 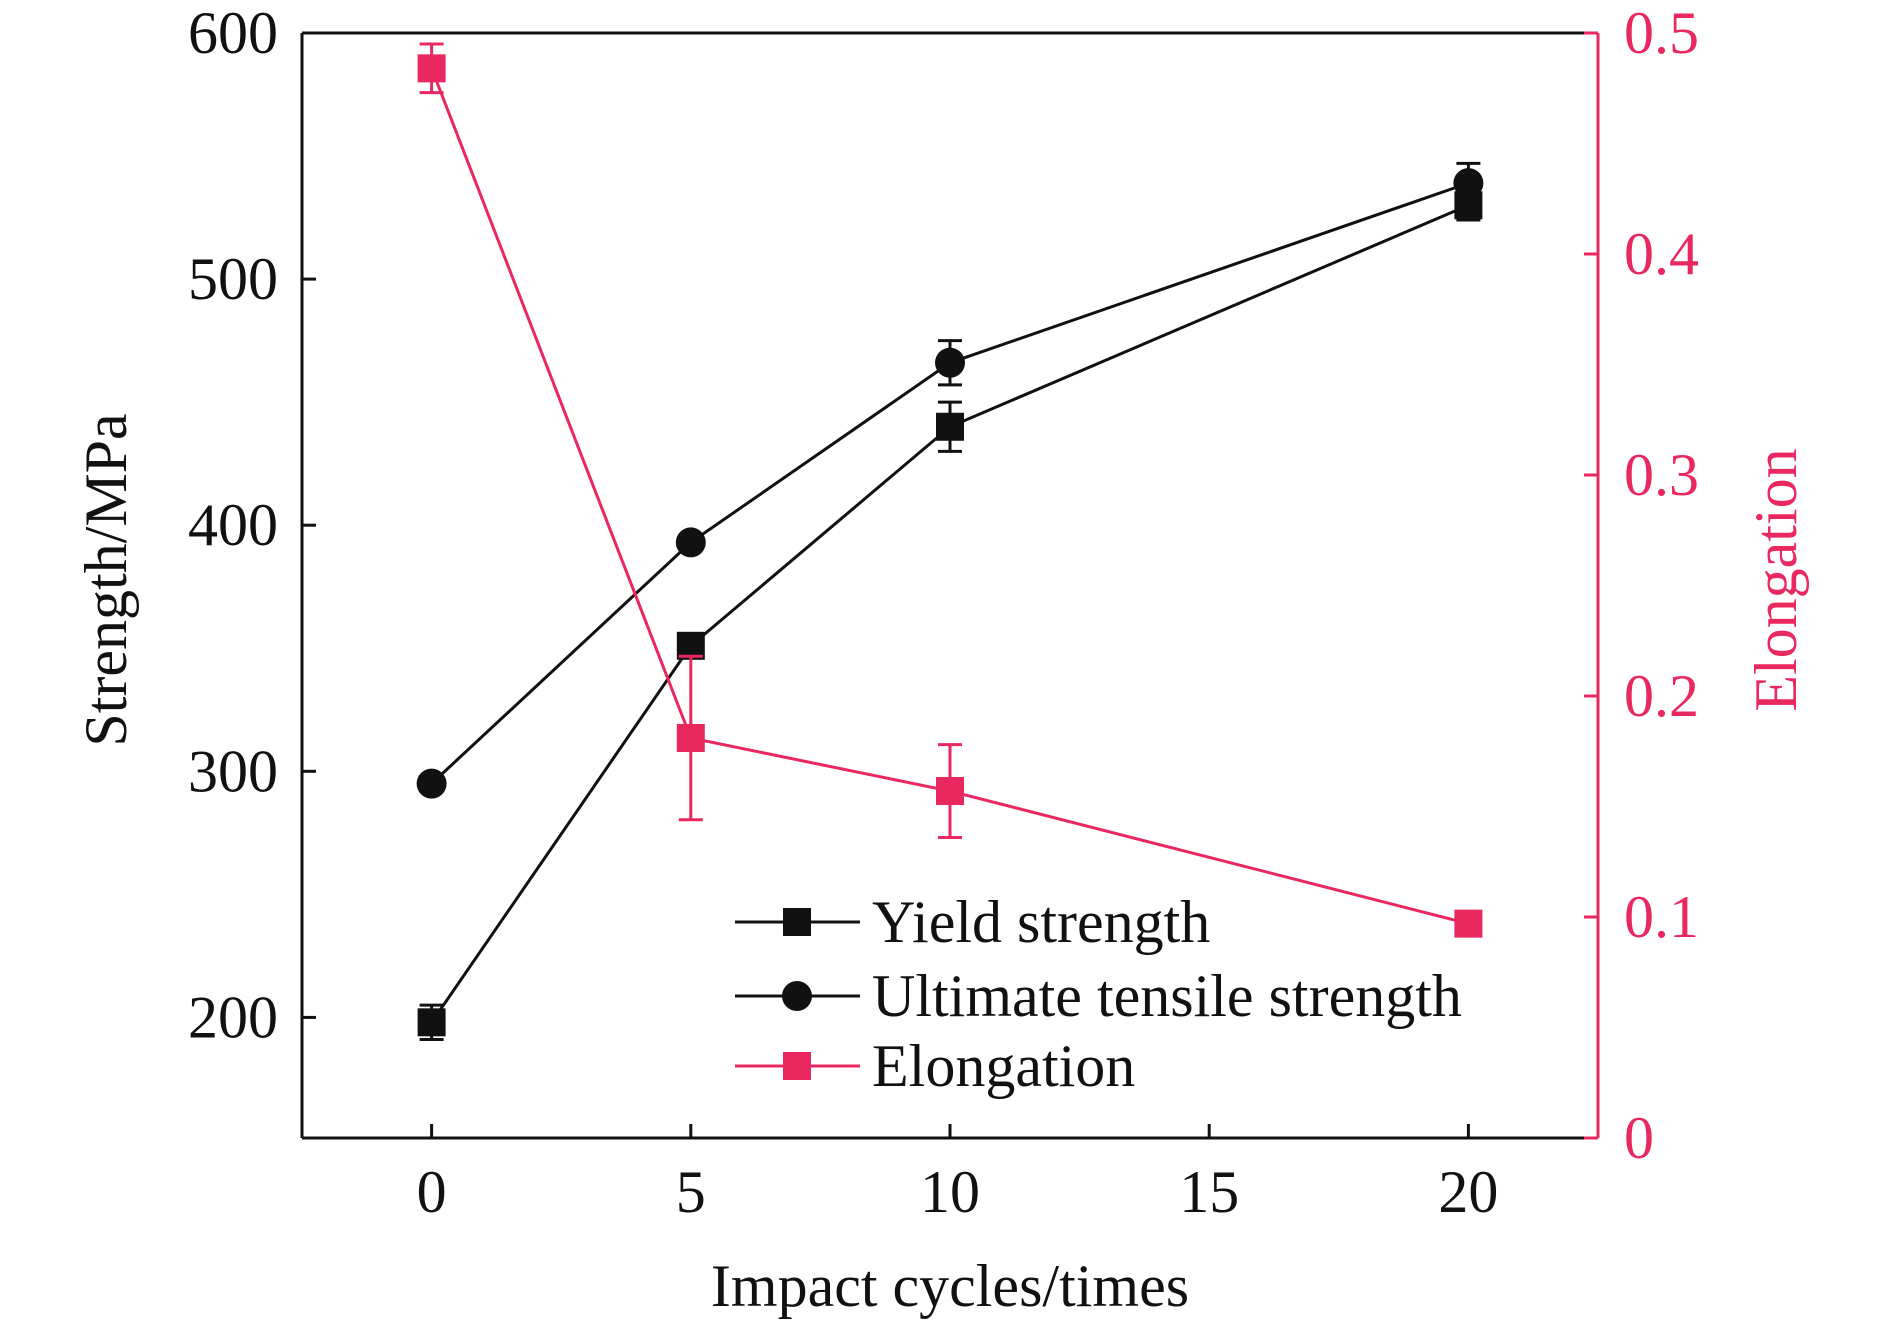 What do you see at coordinates (233, 771) in the screenshot?
I see `y-tick-label: 300` at bounding box center [233, 771].